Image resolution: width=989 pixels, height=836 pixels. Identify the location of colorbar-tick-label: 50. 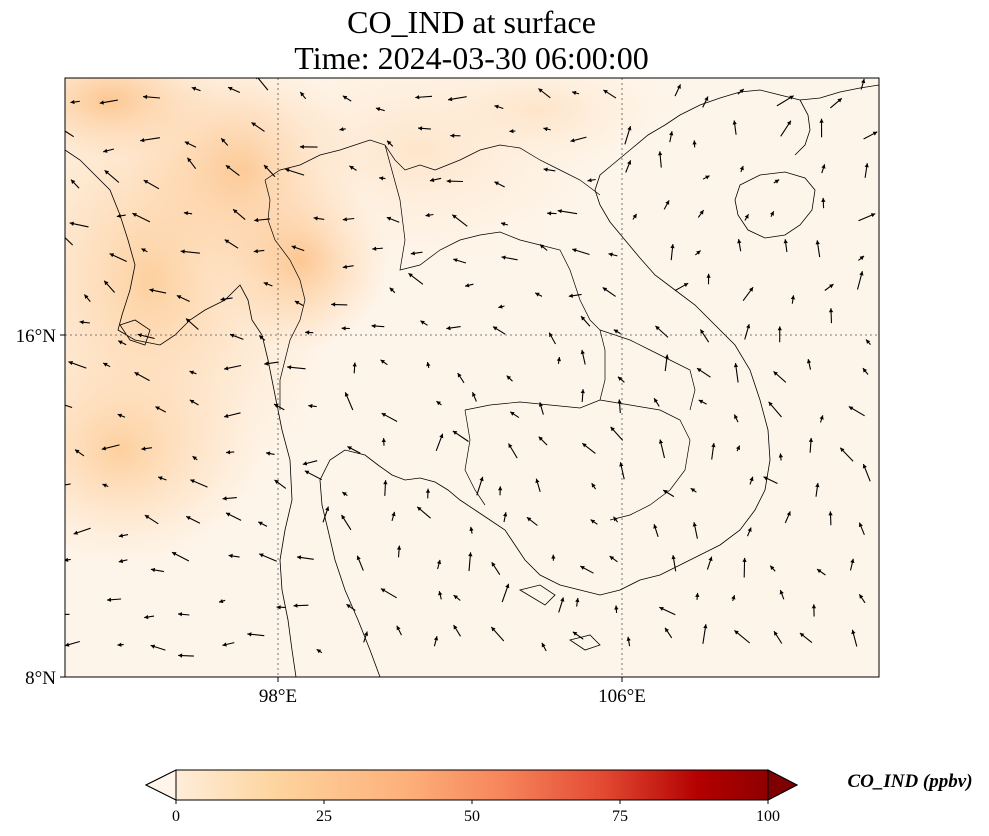
(472, 816).